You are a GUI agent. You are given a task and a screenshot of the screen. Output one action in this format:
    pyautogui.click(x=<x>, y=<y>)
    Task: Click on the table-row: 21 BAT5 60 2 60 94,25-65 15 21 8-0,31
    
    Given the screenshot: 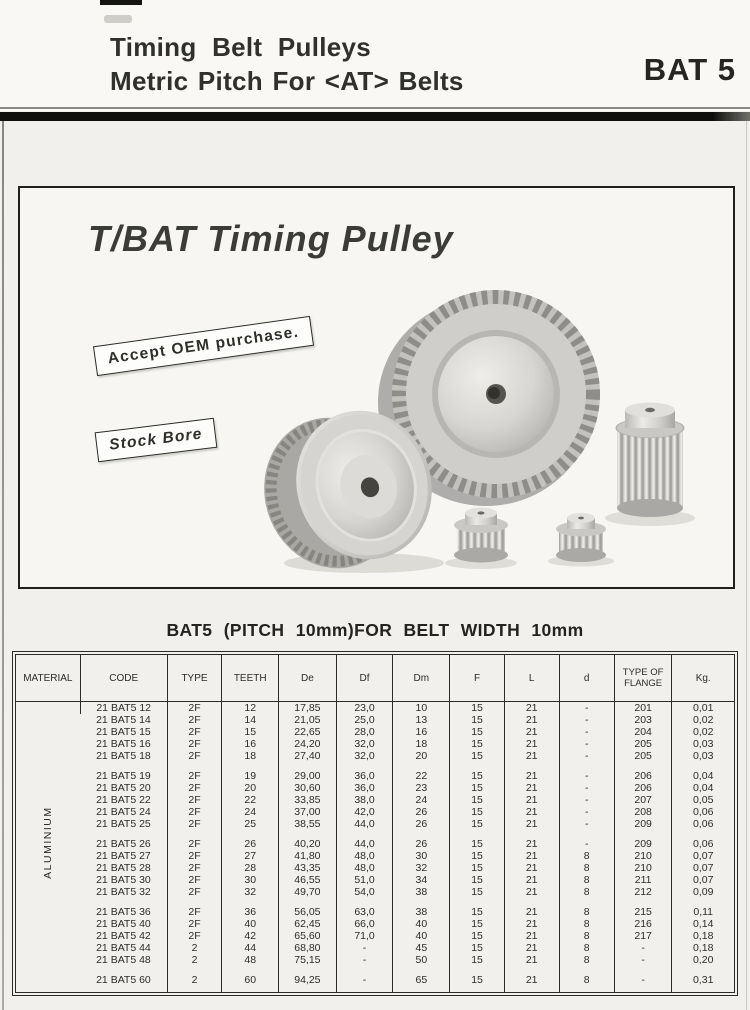 What is the action you would take?
    pyautogui.click(x=375, y=980)
    